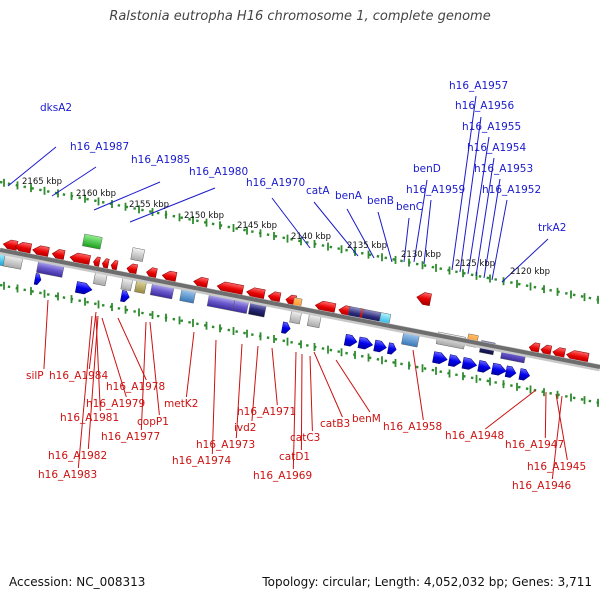 The image size is (600, 600). What do you see at coordinates (149, 205) in the screenshot?
I see `tick-label: 2155 kbp` at bounding box center [149, 205].